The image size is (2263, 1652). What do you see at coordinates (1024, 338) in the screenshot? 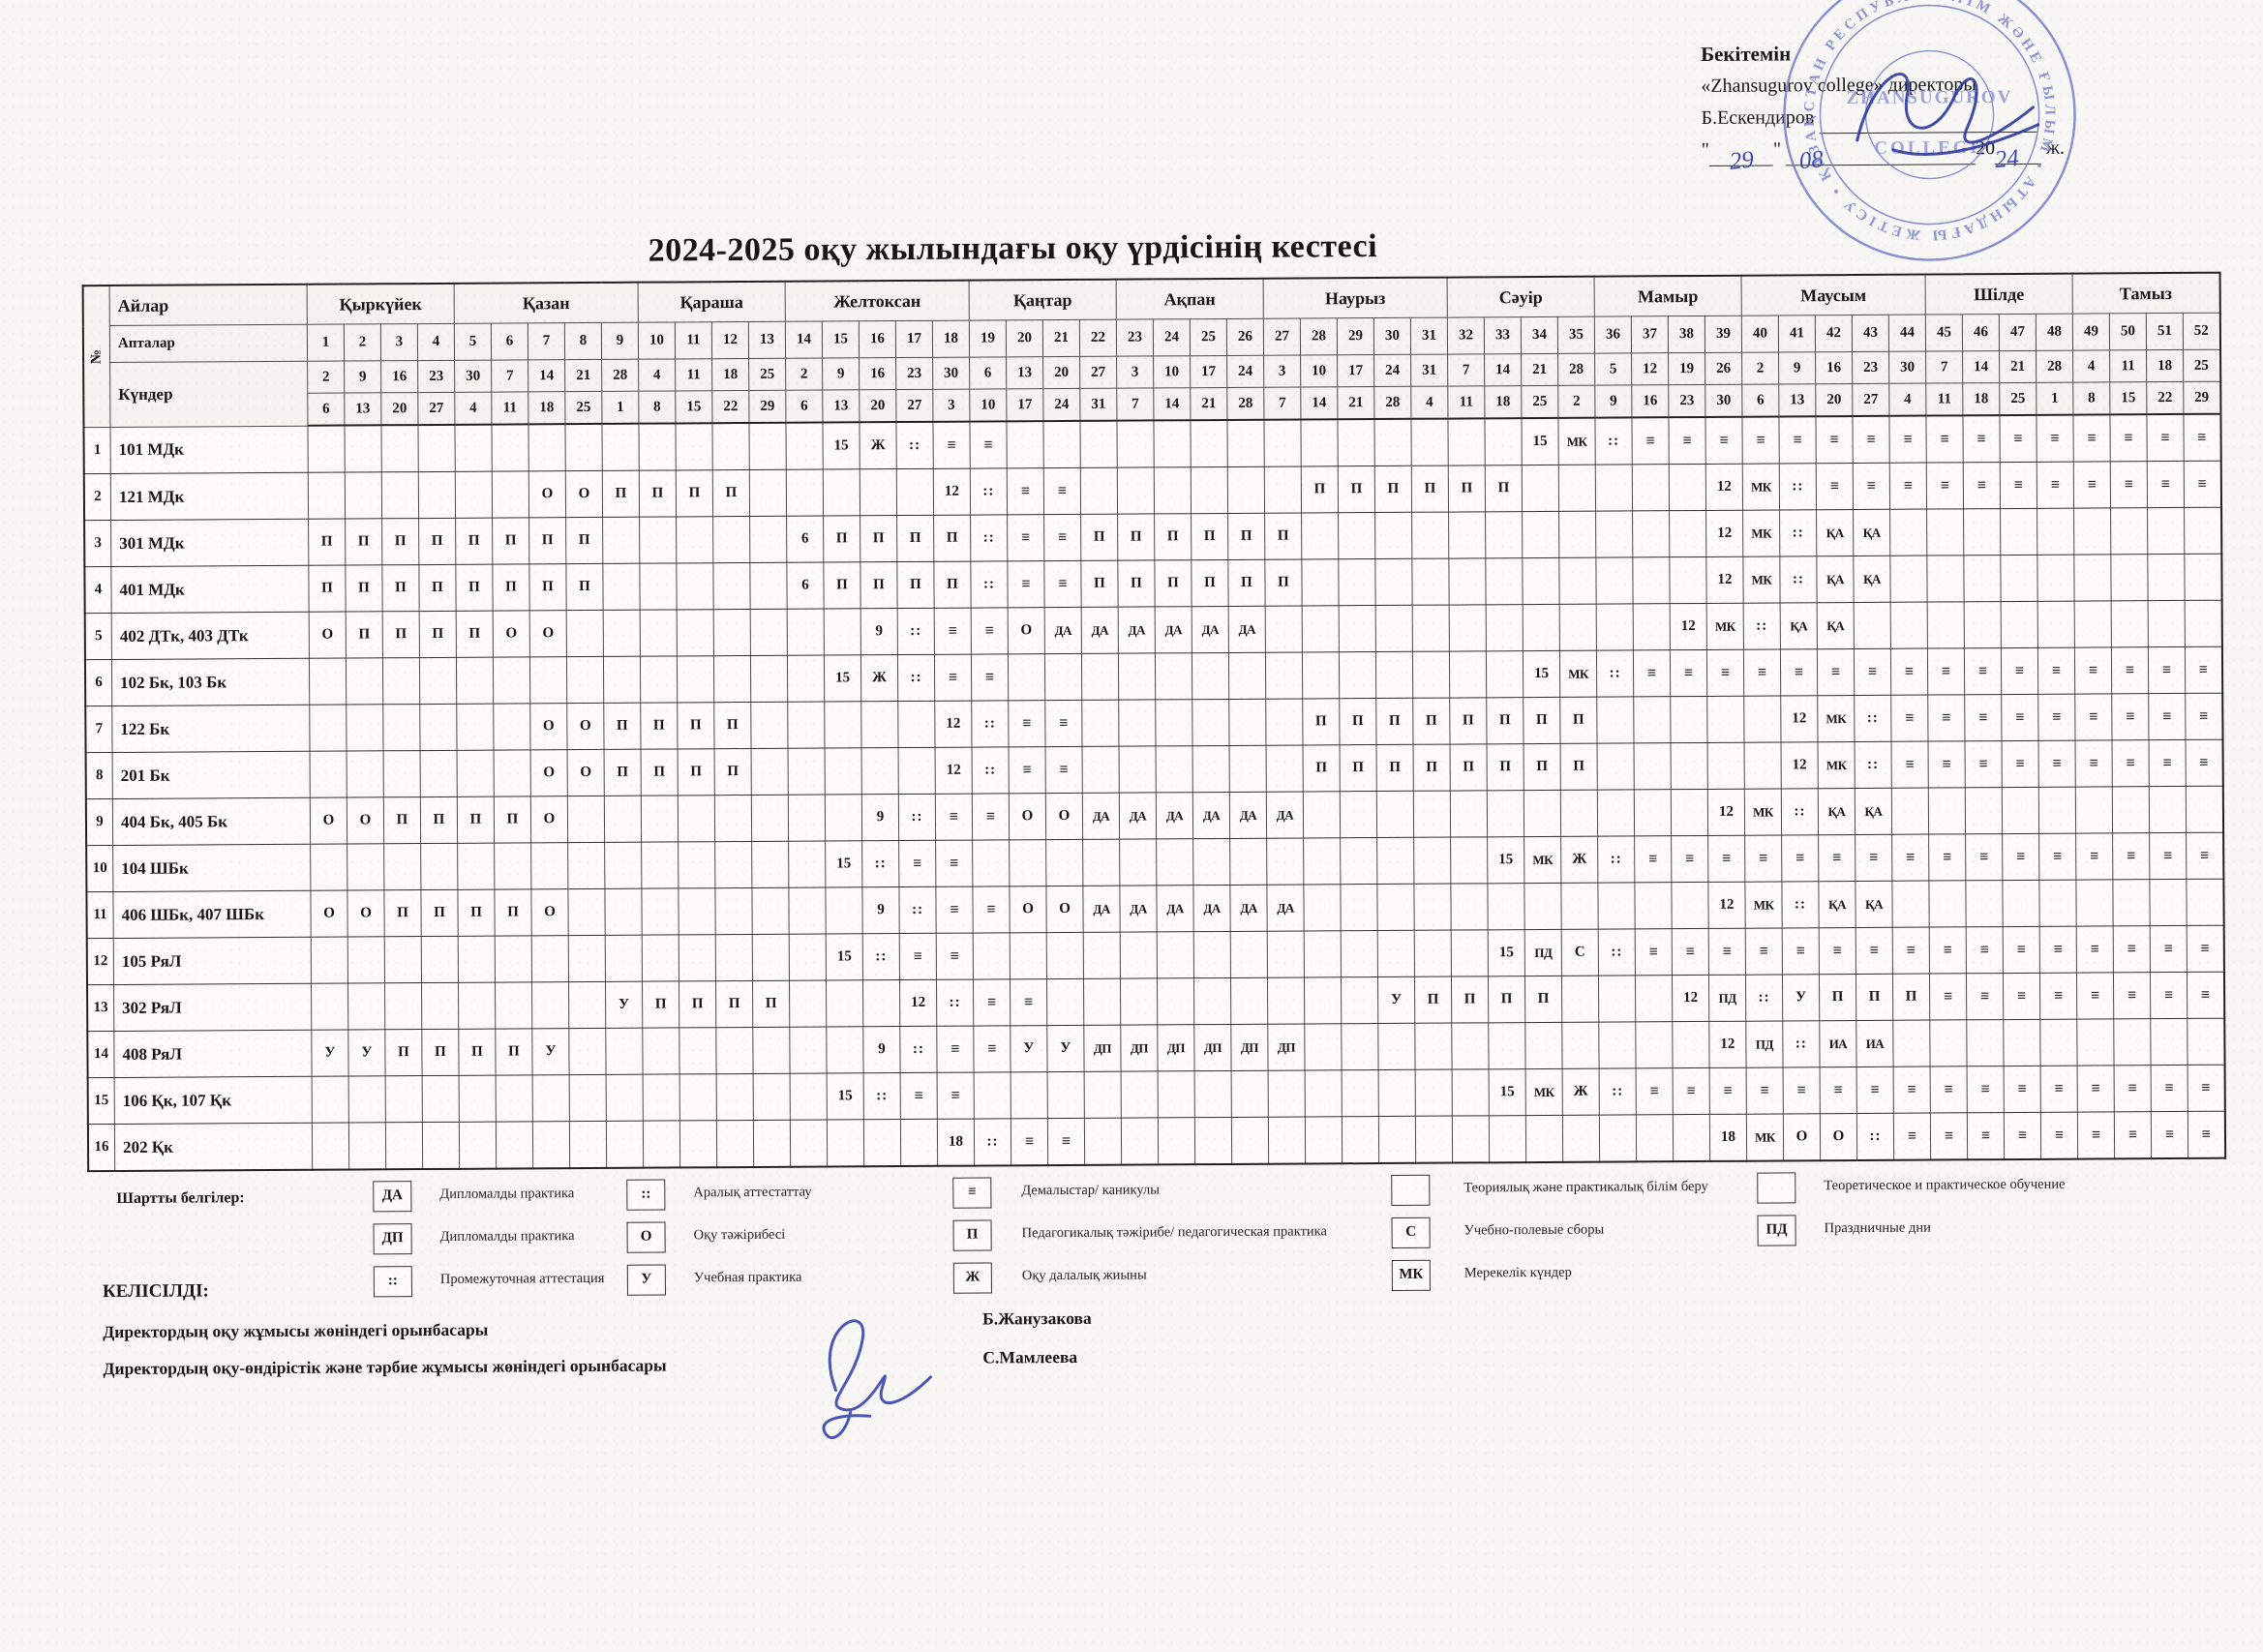
I see `week-number-cell: 20` at bounding box center [1024, 338].